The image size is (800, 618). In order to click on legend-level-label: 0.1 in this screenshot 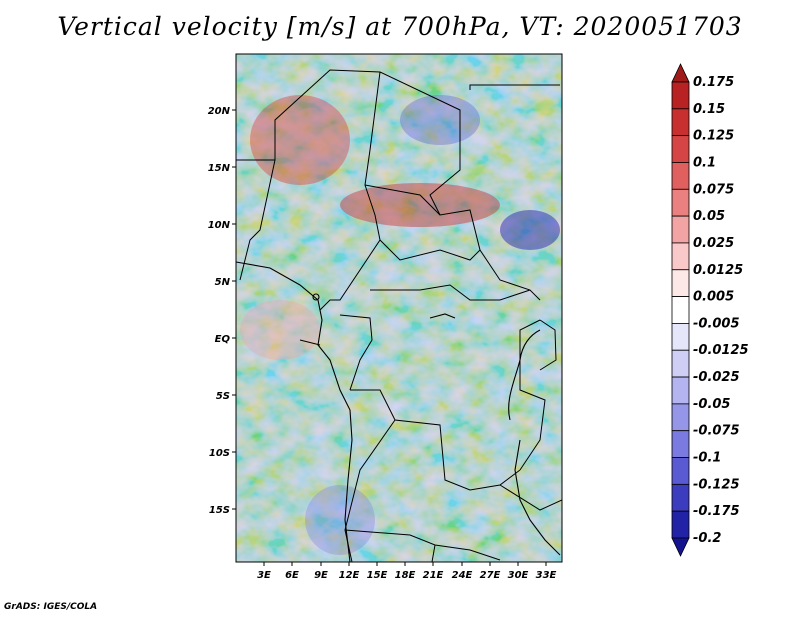, I will do `click(704, 162)`.